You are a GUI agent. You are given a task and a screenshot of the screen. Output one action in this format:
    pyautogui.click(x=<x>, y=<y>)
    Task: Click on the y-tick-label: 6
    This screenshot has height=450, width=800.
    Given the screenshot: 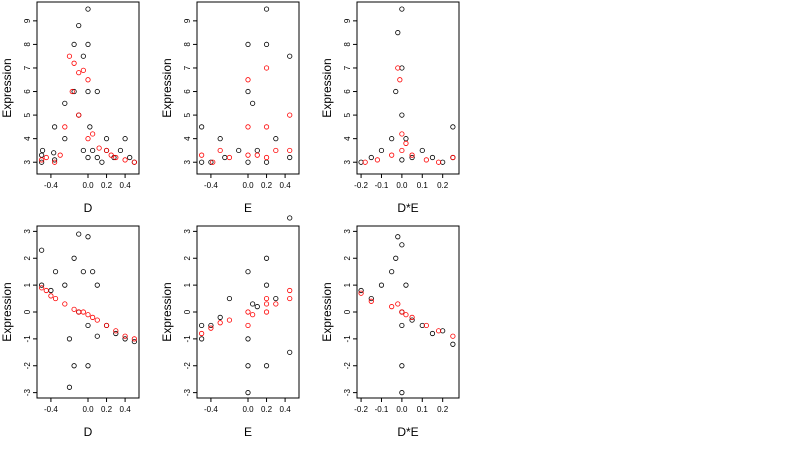 What is the action you would take?
    pyautogui.click(x=347, y=91)
    